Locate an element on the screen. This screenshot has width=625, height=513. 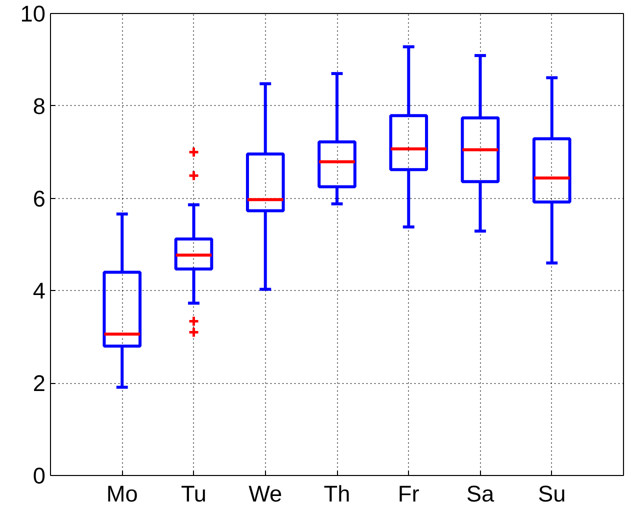
x-tick-label: Th is located at coordinates (337, 493).